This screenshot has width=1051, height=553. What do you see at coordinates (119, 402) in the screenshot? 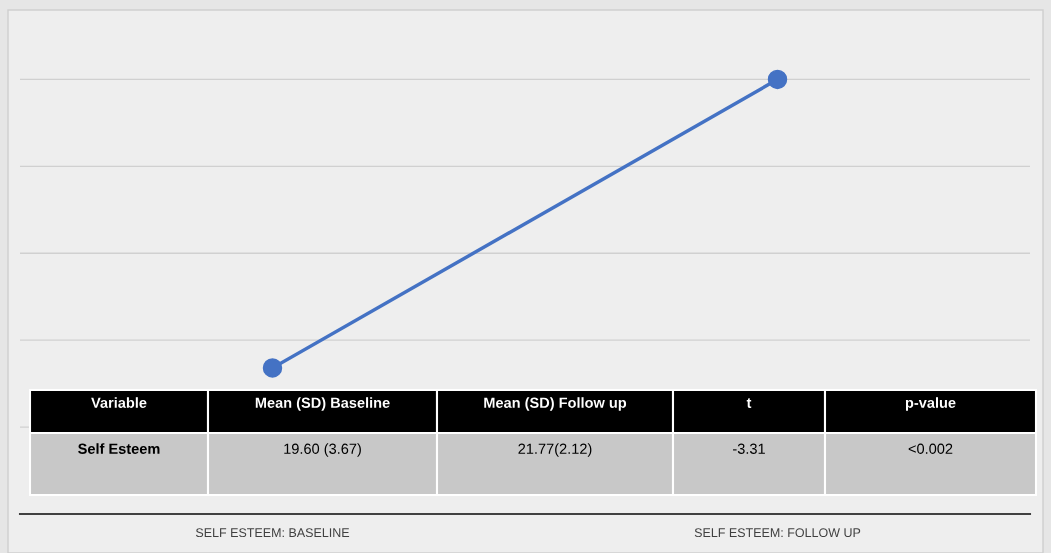
I see `annotation: Variable` at bounding box center [119, 402].